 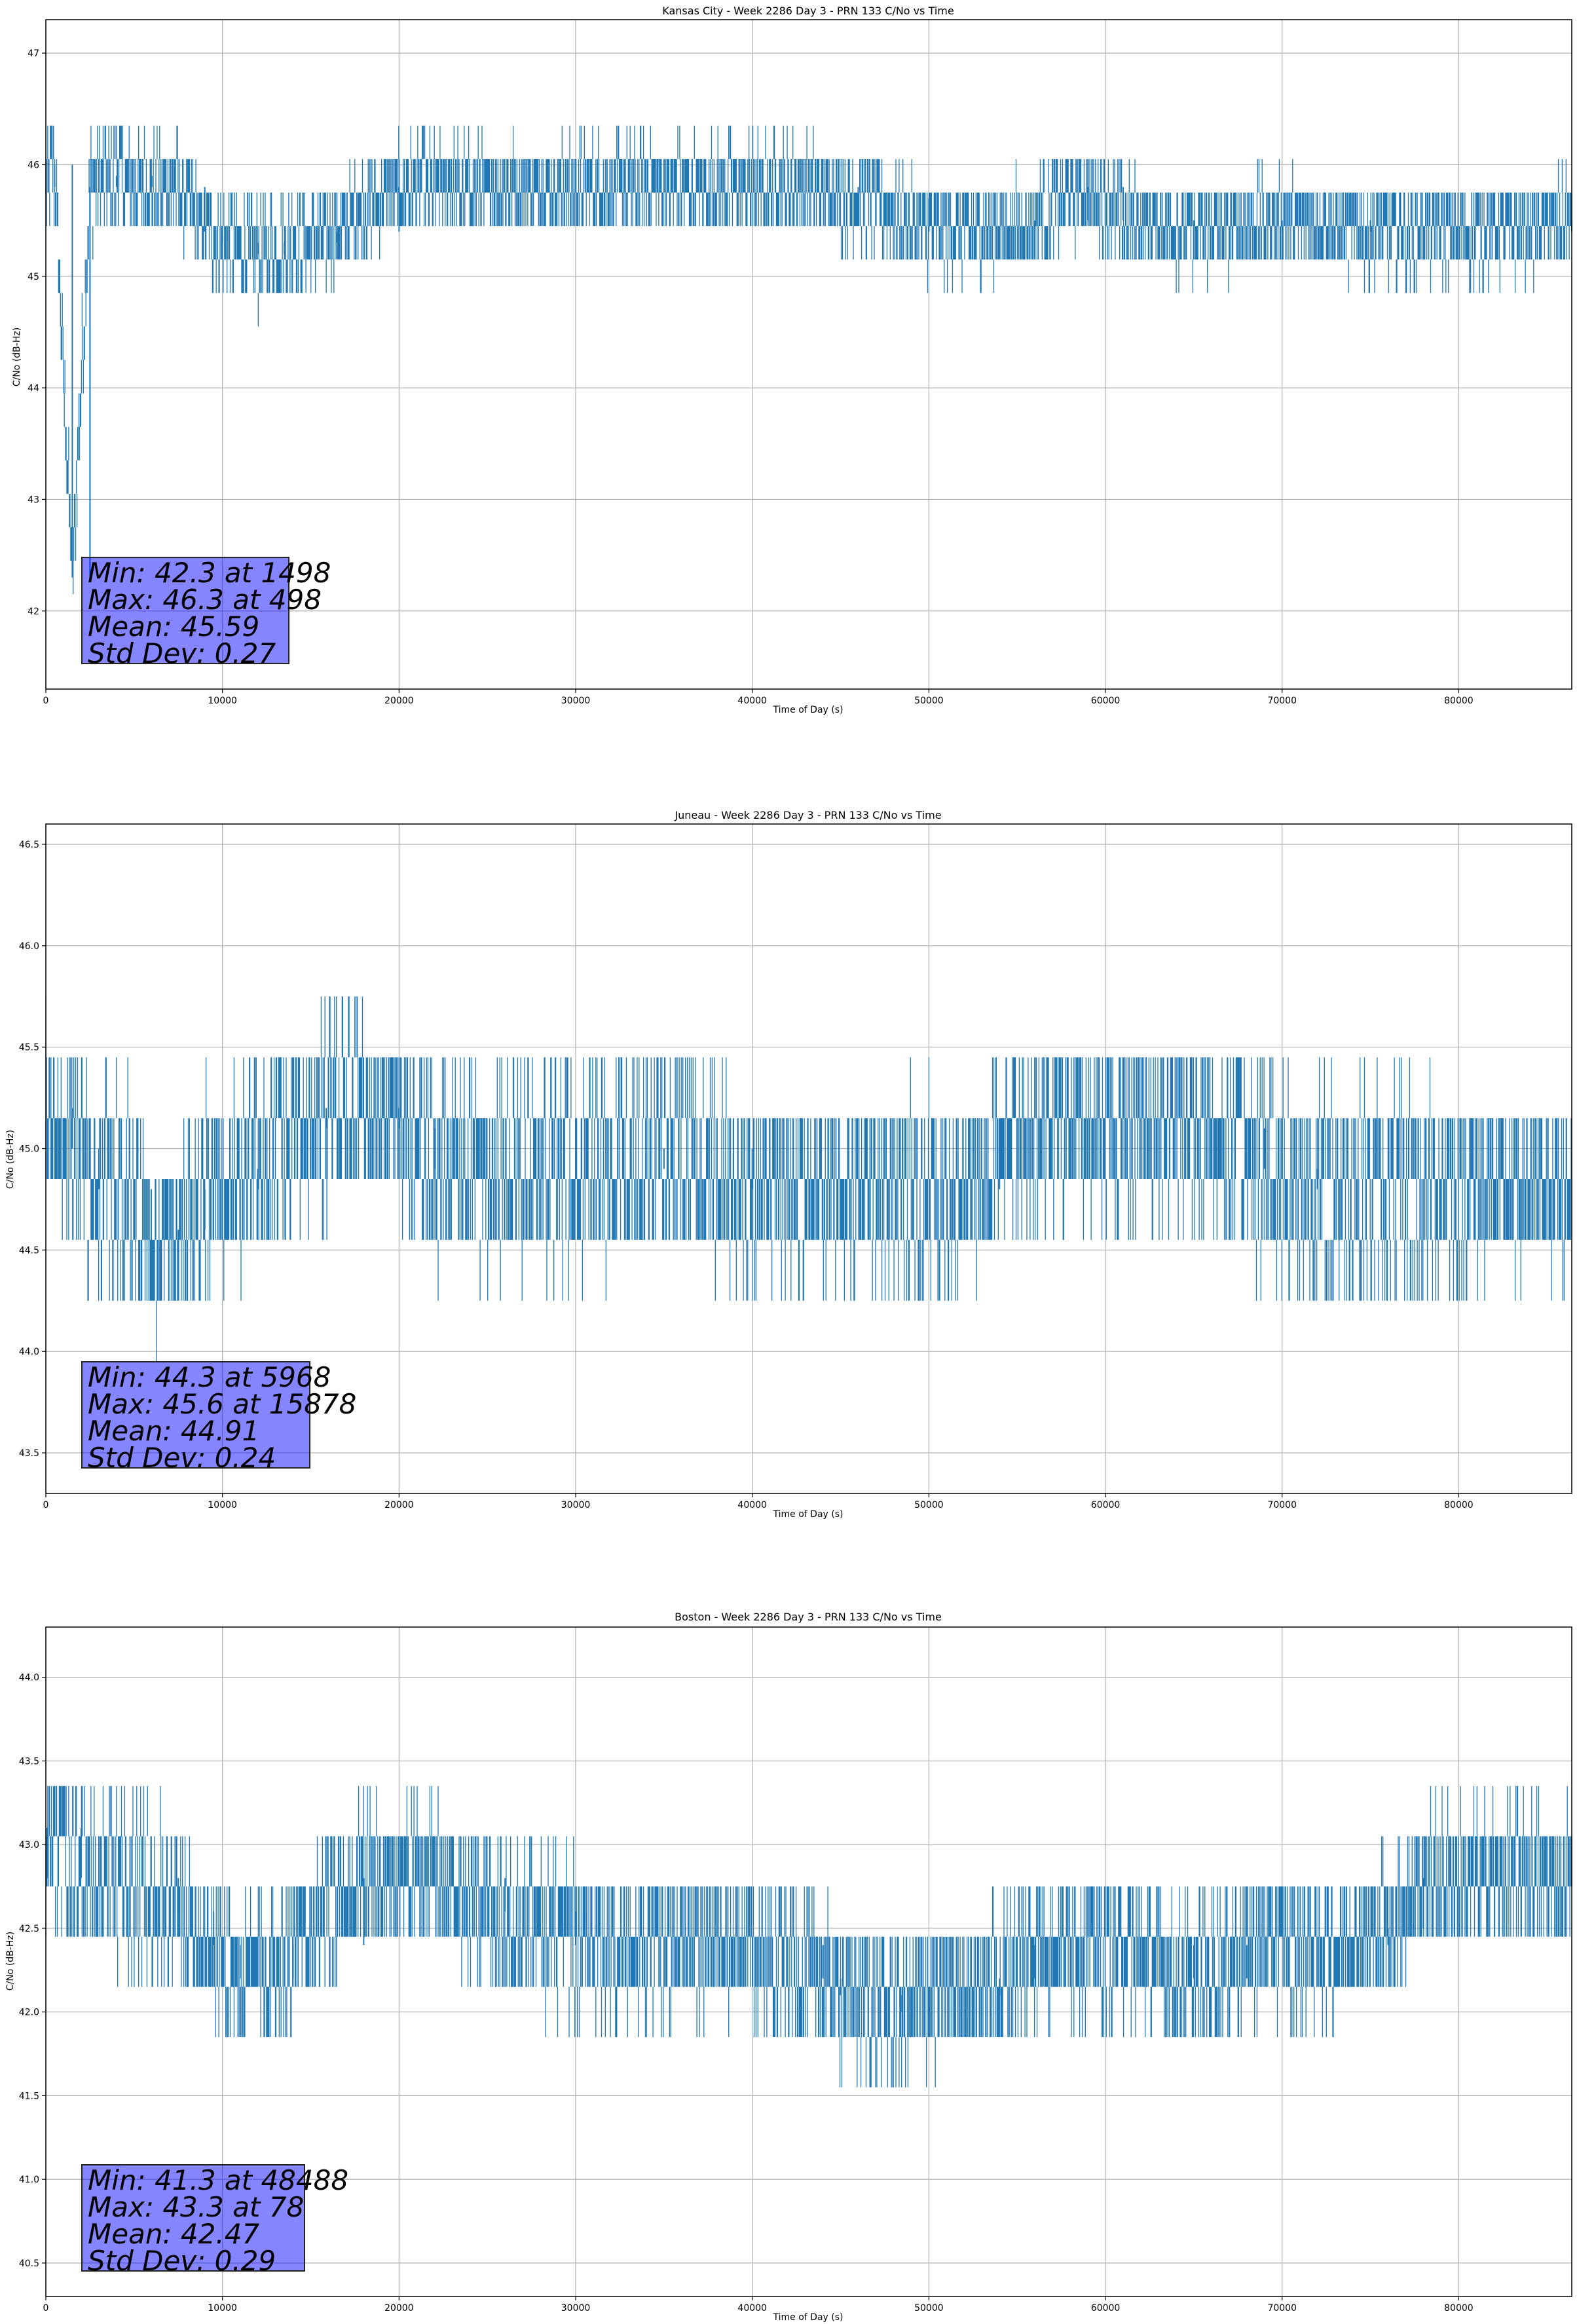 What do you see at coordinates (29, 1929) in the screenshot?
I see `y-tick-label: 42.5` at bounding box center [29, 1929].